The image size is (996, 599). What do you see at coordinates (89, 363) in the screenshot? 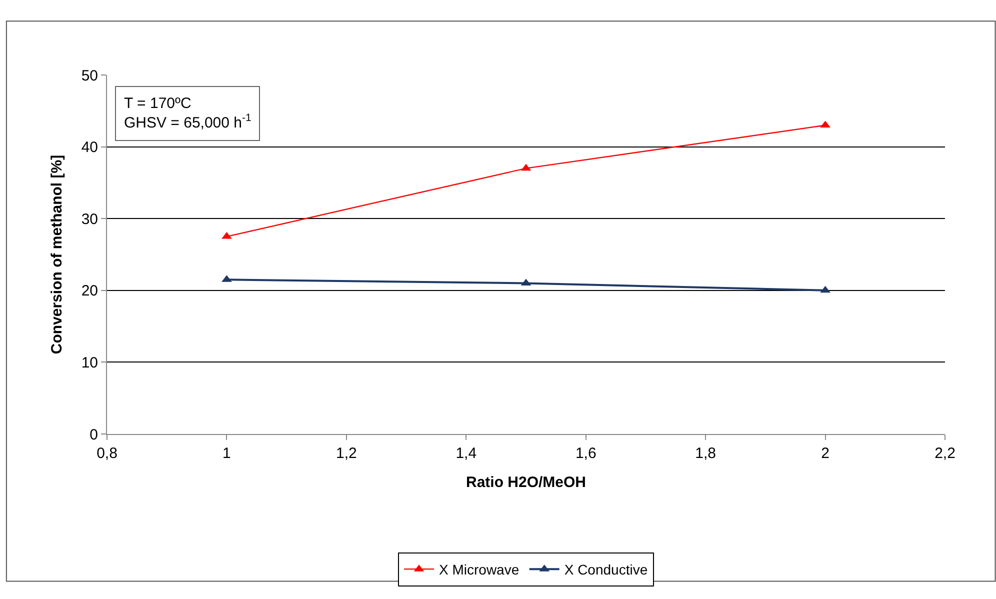
I see `y-tick-label: 10` at bounding box center [89, 363].